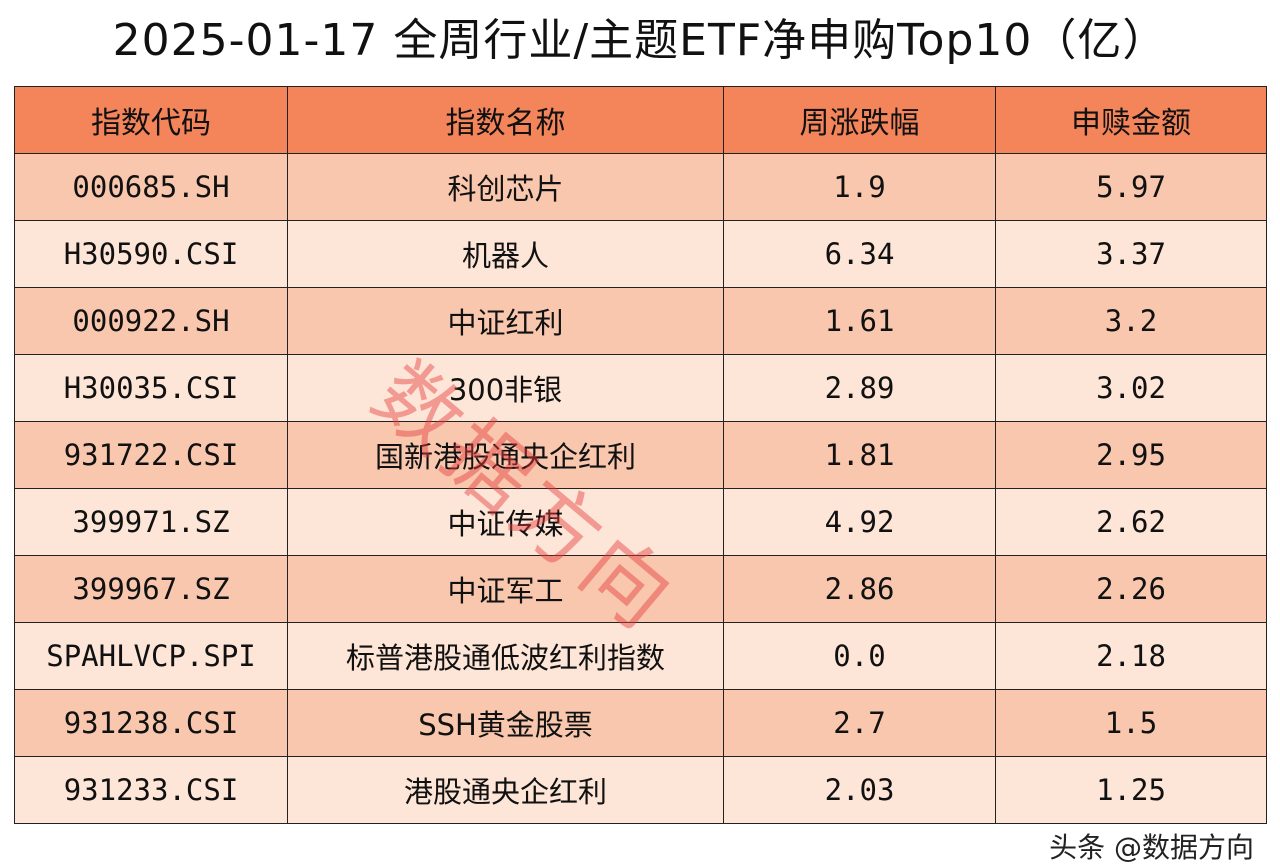 The height and width of the screenshot is (864, 1280). I want to click on cell-index-code: 399967.SZ, so click(151, 589).